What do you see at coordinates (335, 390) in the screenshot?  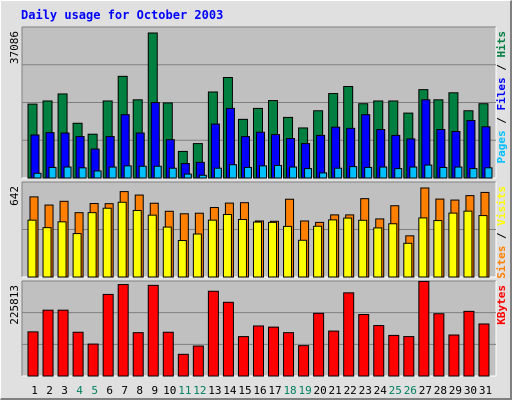 I see `day-label-21: 21` at bounding box center [335, 390].